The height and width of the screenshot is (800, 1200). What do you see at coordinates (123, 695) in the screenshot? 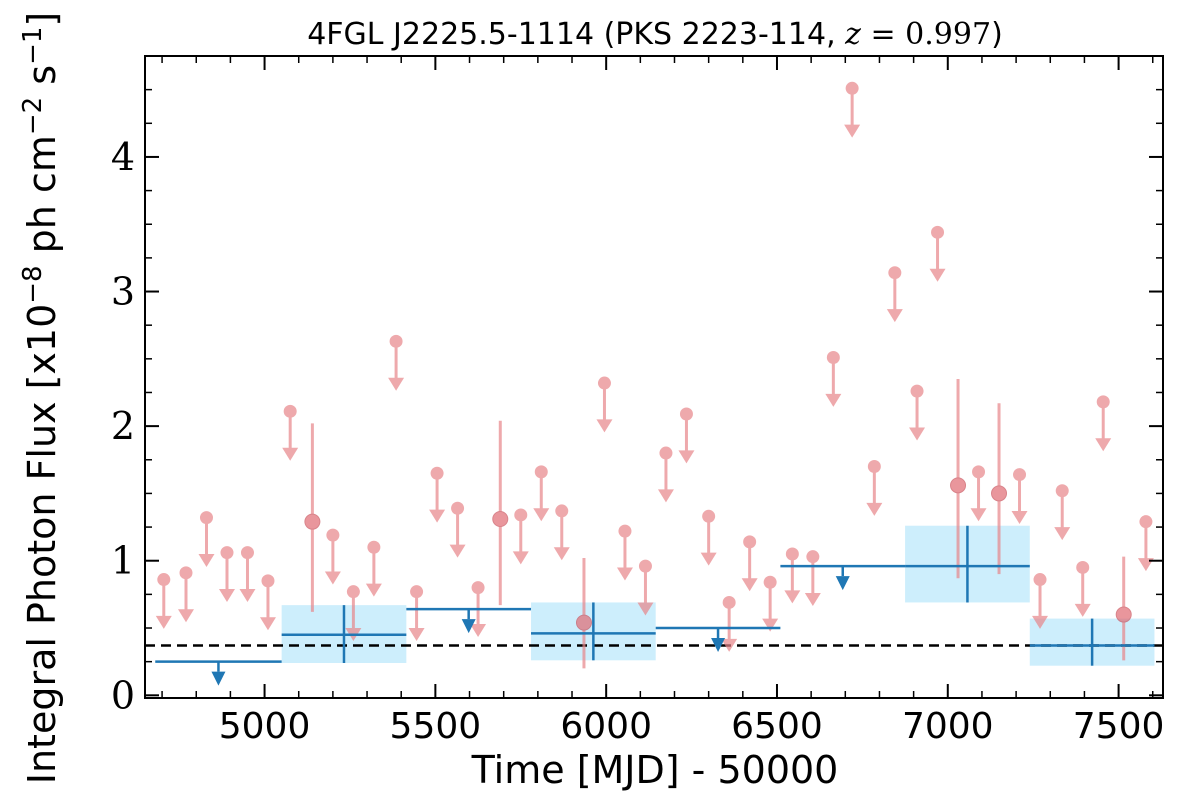
I see `y-tick-label: 0` at bounding box center [123, 695].